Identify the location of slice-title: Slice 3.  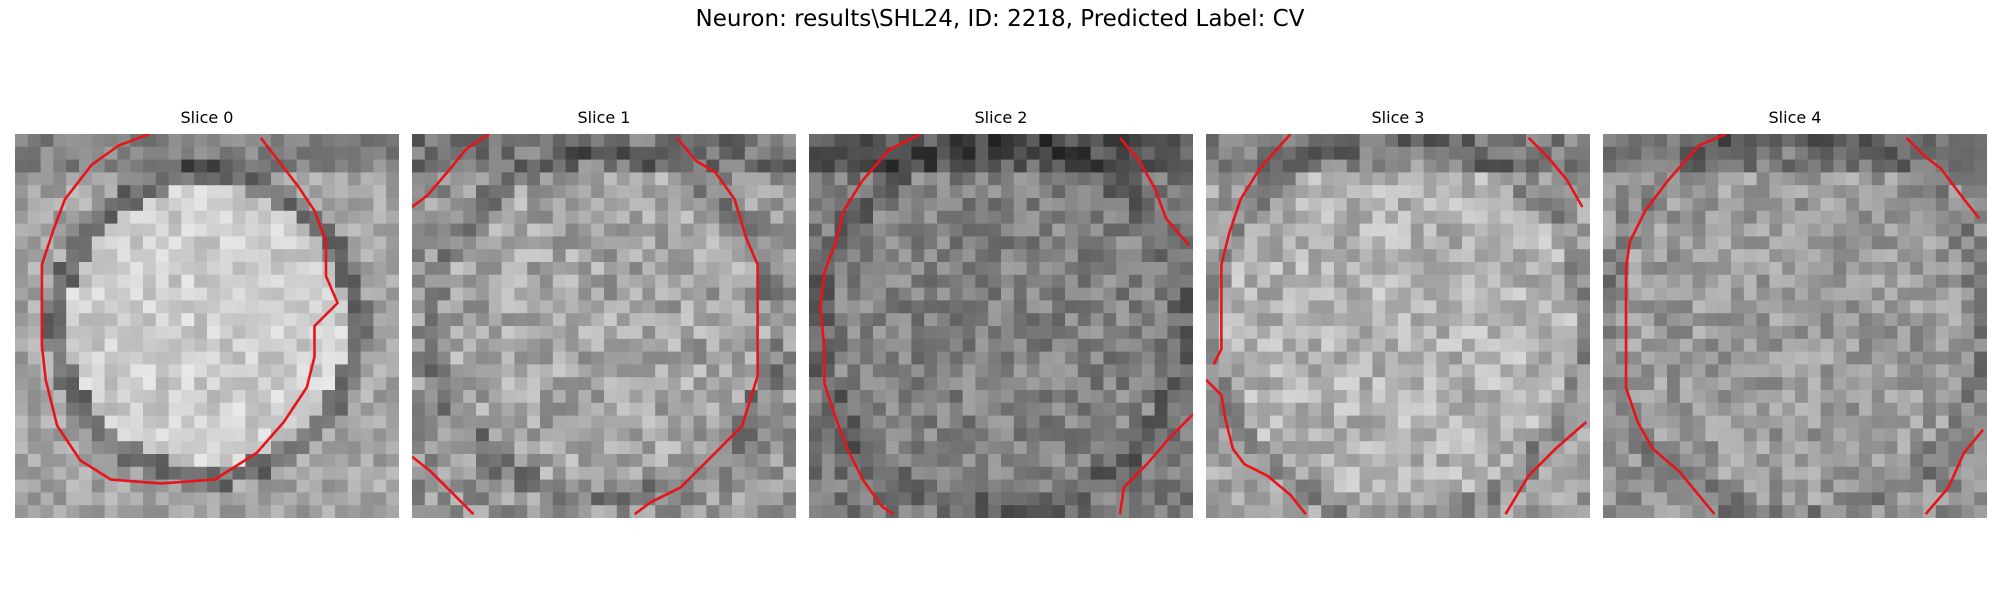
(1398, 117).